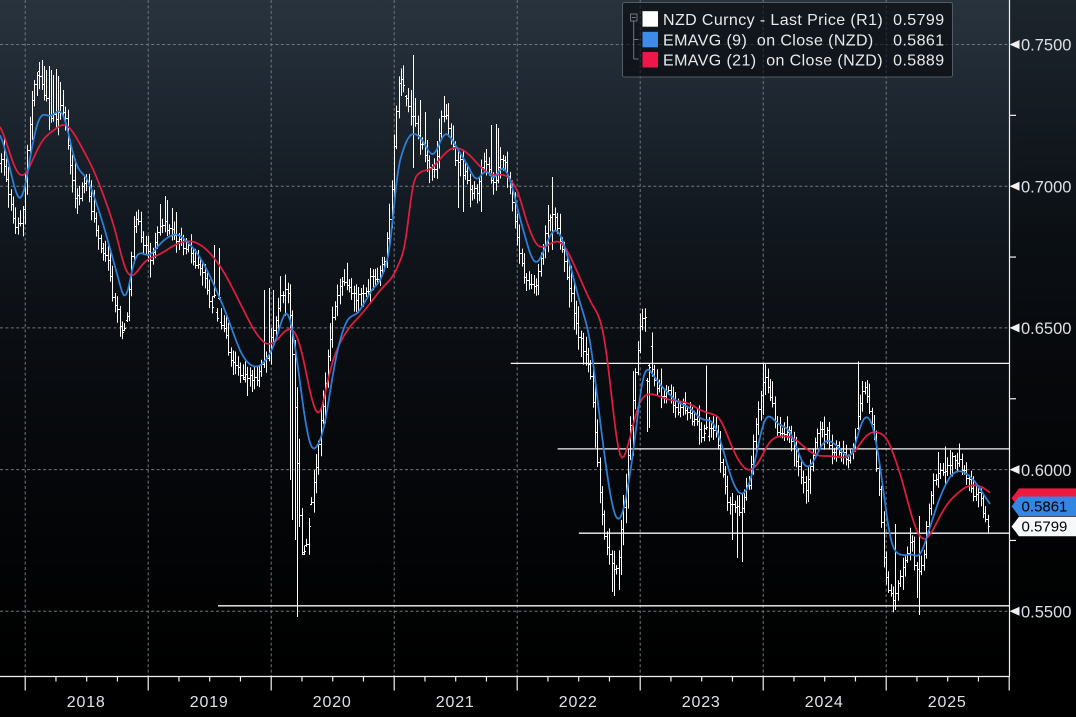 The width and height of the screenshot is (1076, 717). Describe the element at coordinates (86, 702) in the screenshot. I see `svg-text: 2018` at that location.